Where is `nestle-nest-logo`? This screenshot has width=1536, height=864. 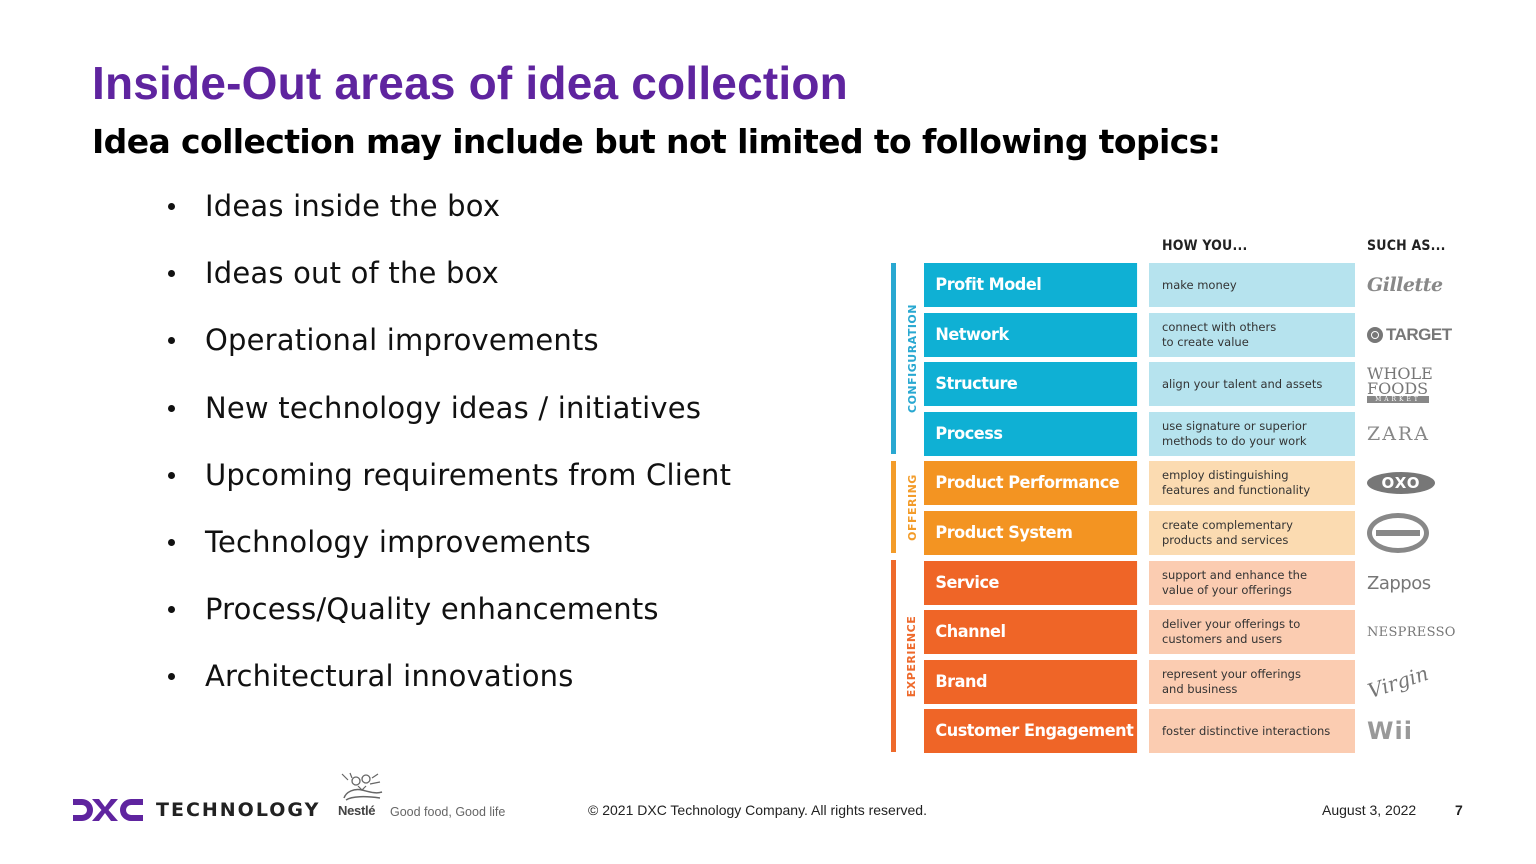
nestle-nest-logo is located at coordinates (362, 786).